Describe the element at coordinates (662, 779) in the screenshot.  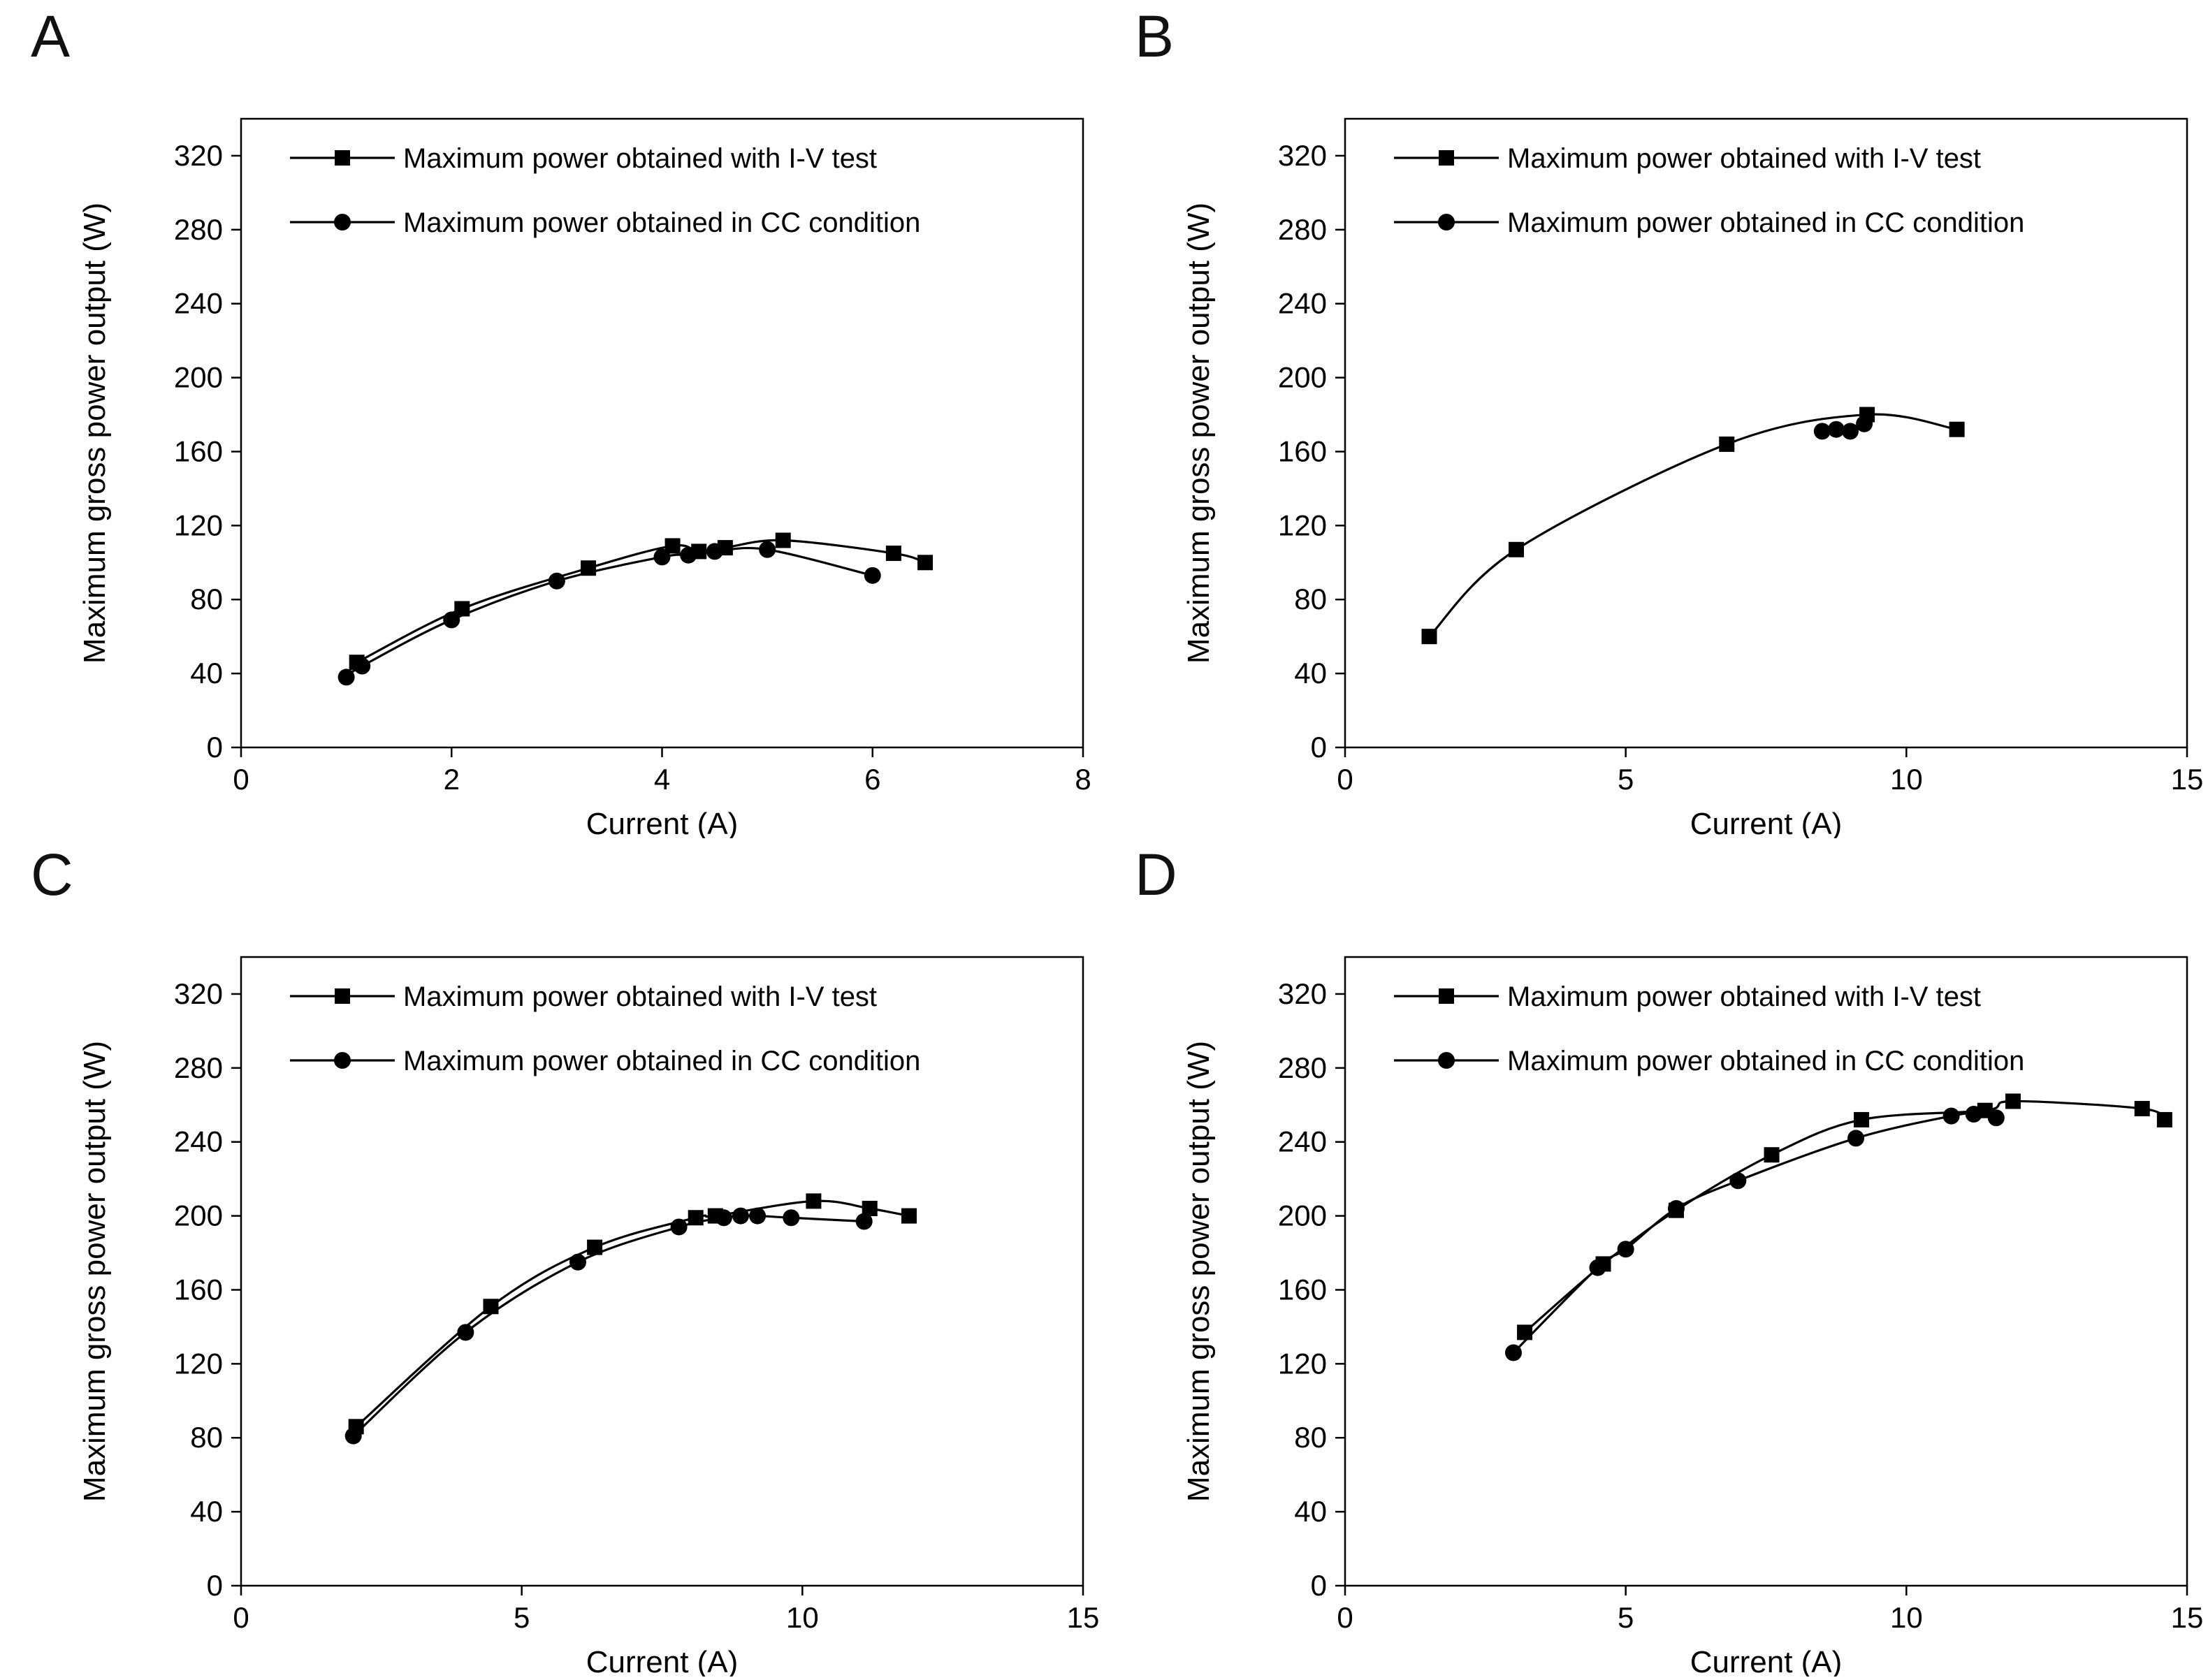
I see `x-tick-label: 4` at that location.